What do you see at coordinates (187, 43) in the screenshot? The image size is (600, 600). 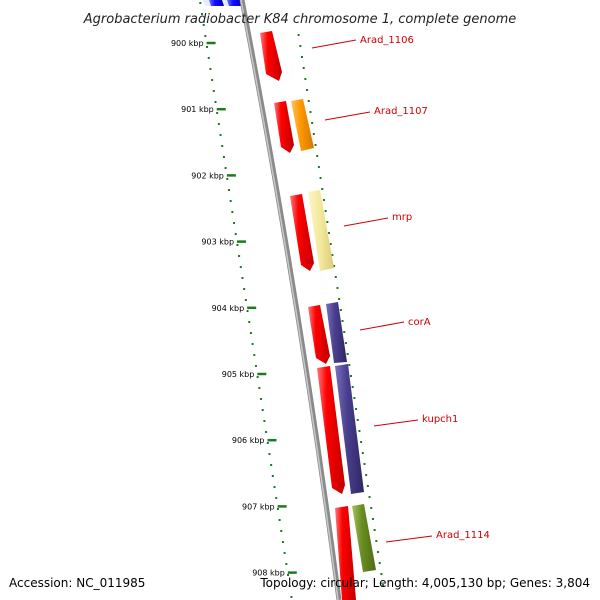 I see `scale-tick-label: 900 kbp` at bounding box center [187, 43].